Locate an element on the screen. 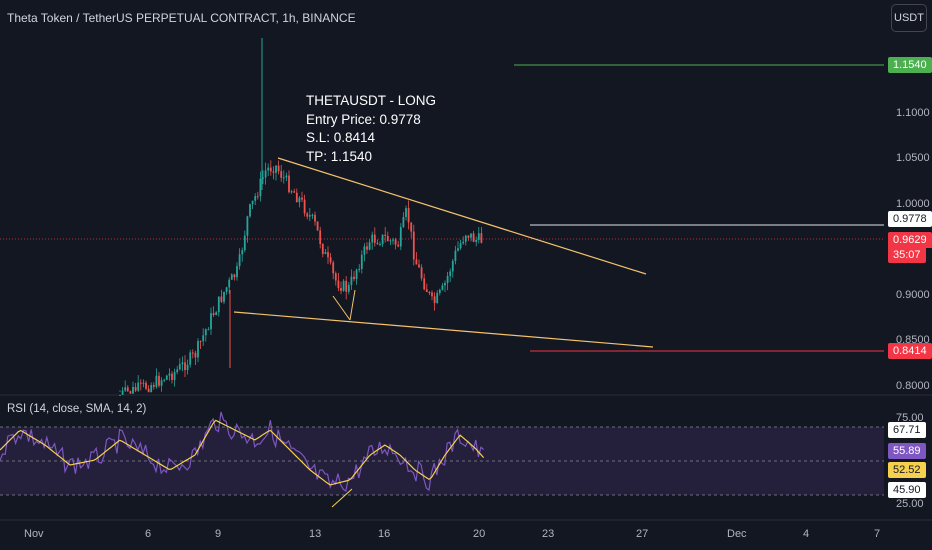 The width and height of the screenshot is (932, 550). rsi-upper-band-tag: 67.71 is located at coordinates (907, 430).